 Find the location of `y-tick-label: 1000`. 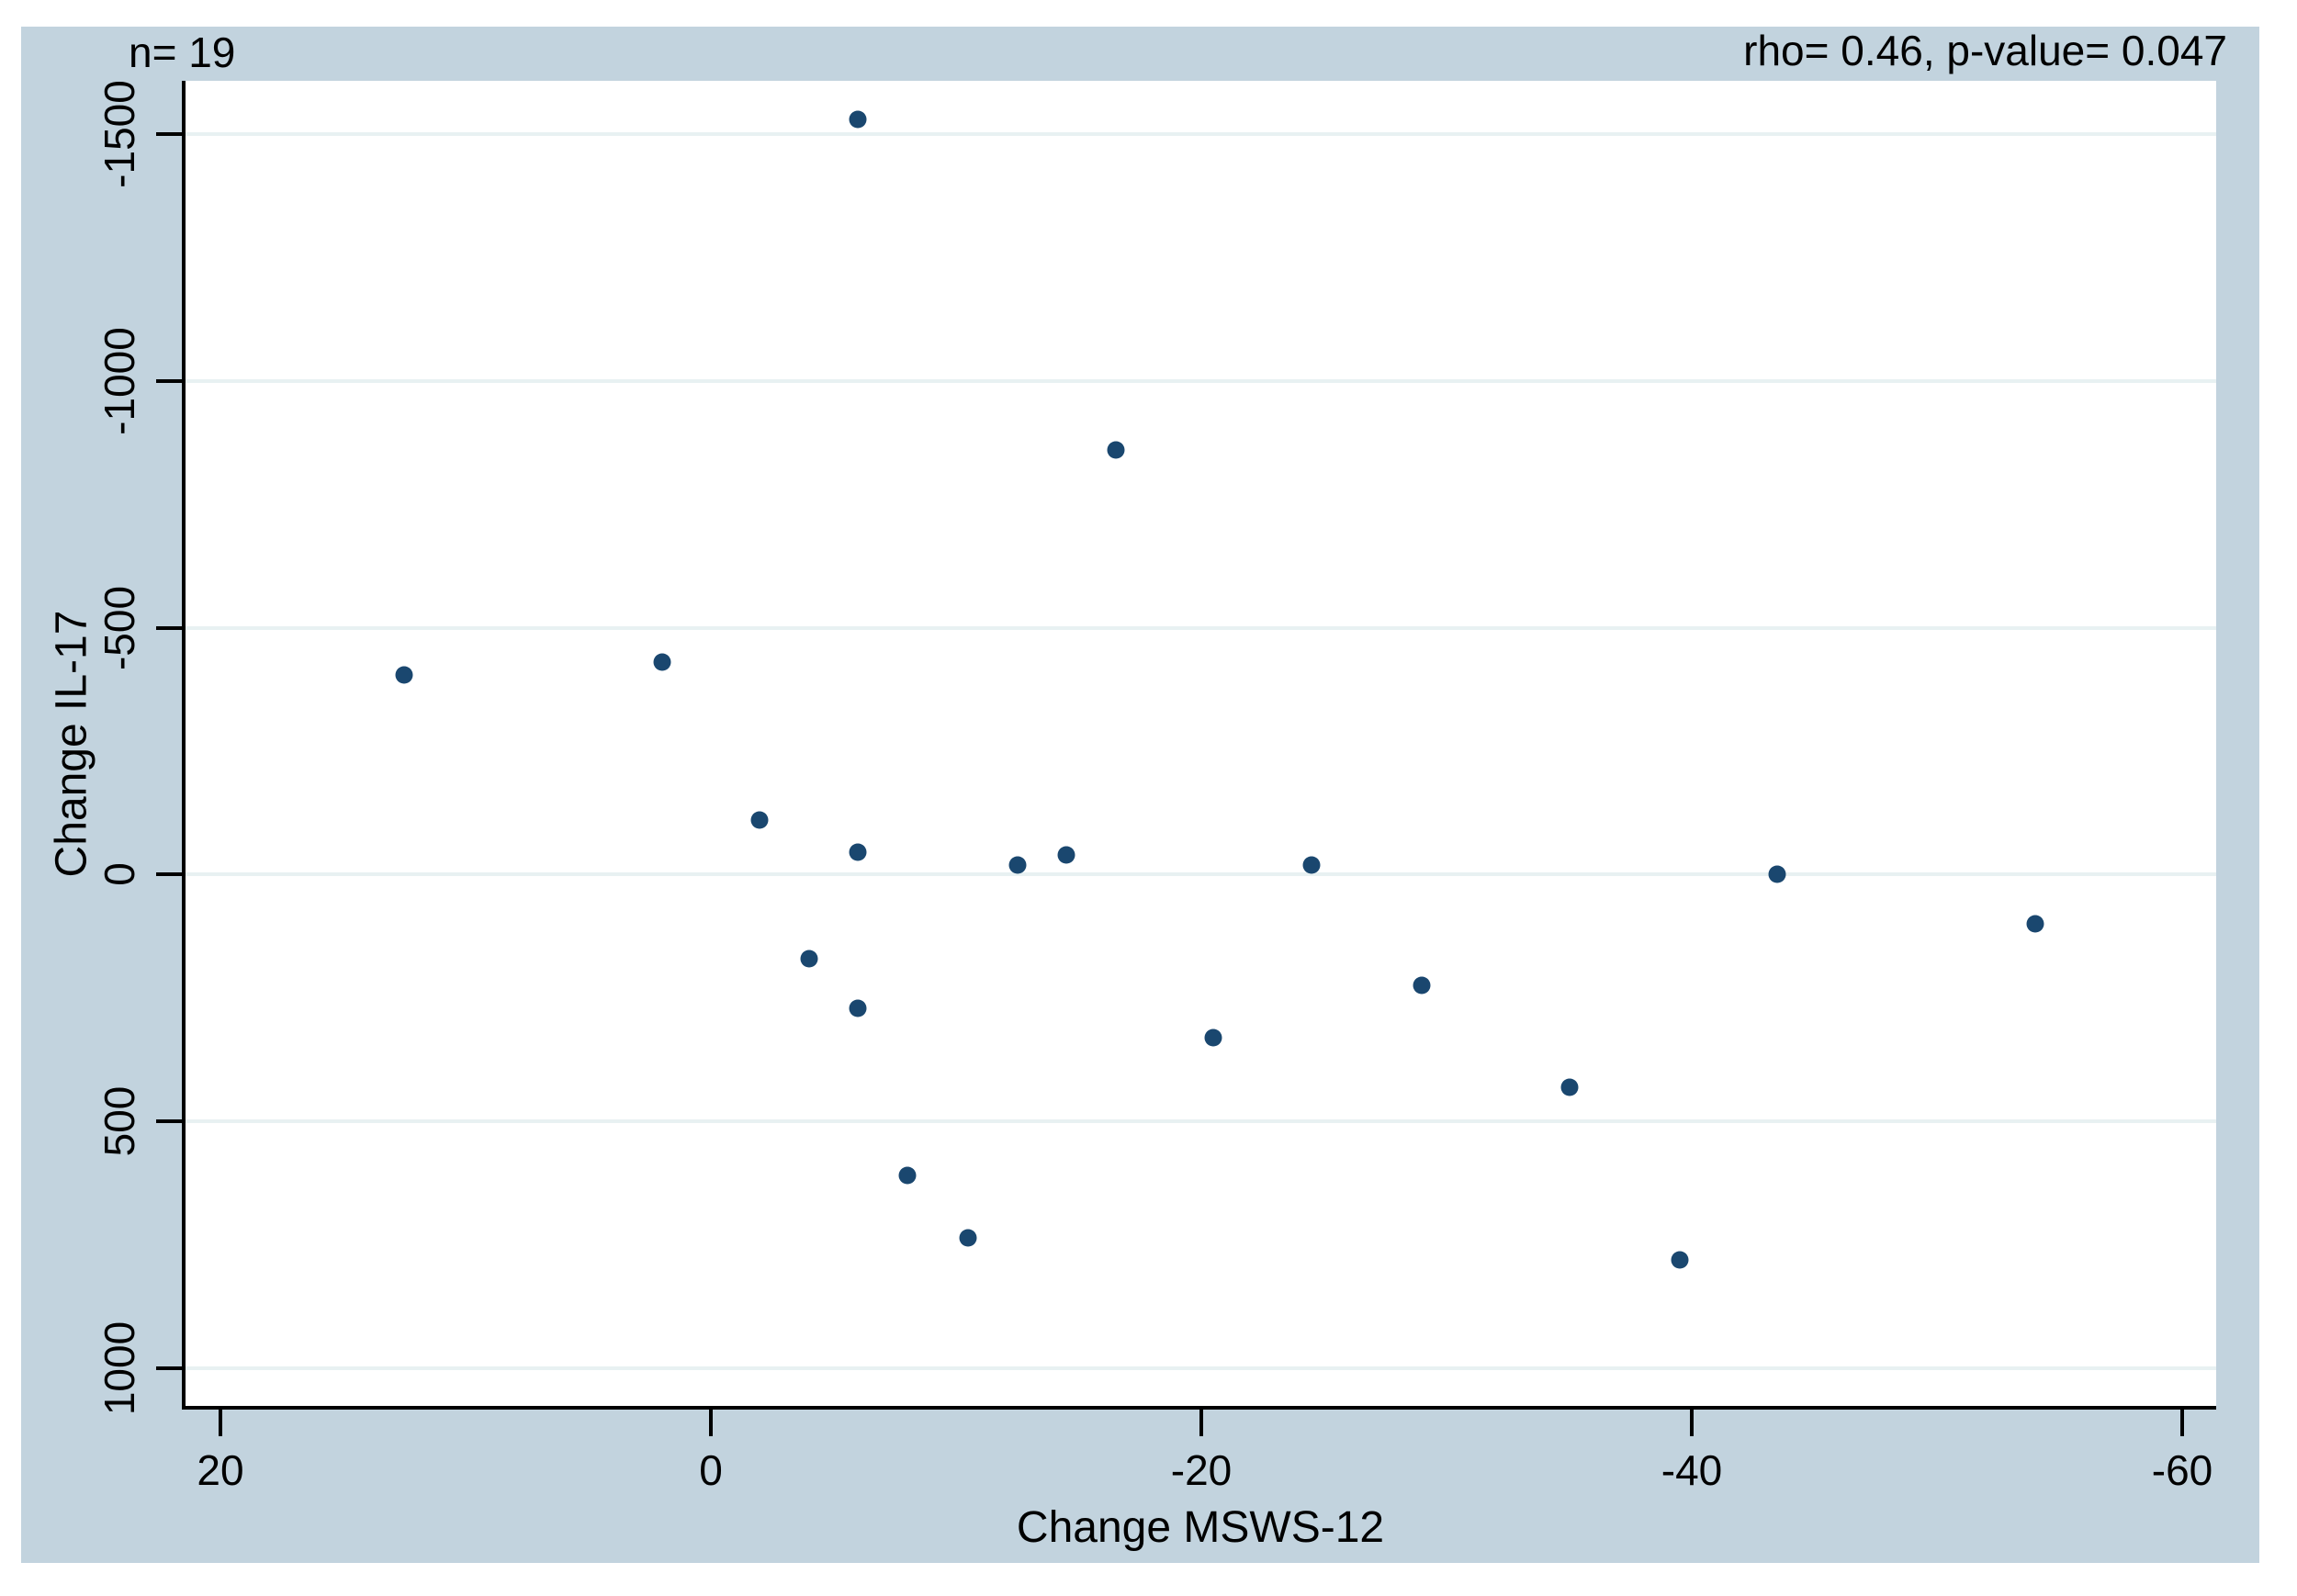

y-tick-label: 1000 is located at coordinates (119, 1368).